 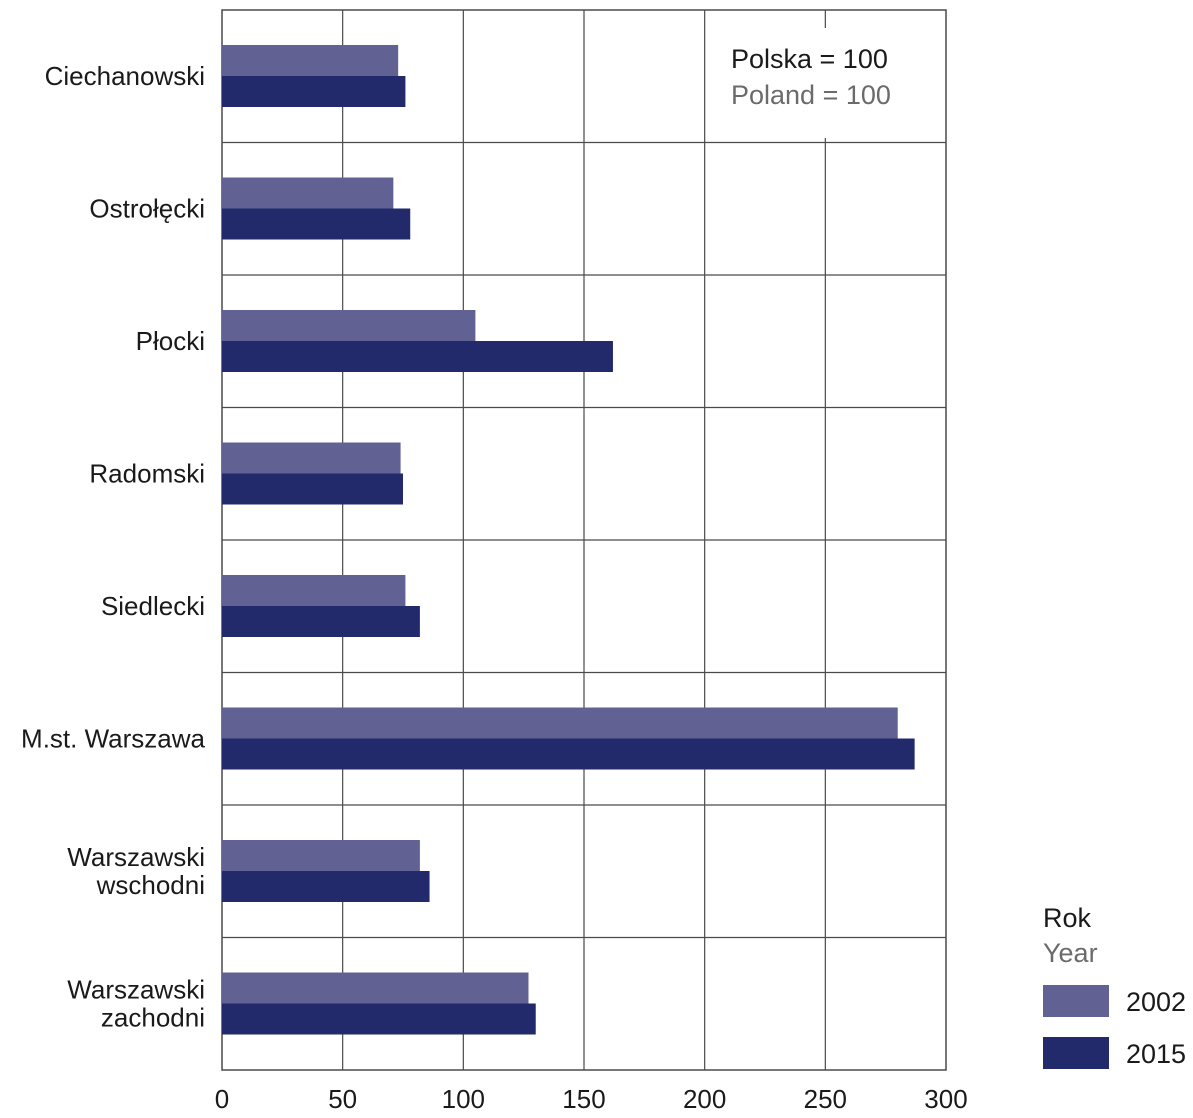 I want to click on legend: Rok Year 2002 2015, so click(x=1114, y=986).